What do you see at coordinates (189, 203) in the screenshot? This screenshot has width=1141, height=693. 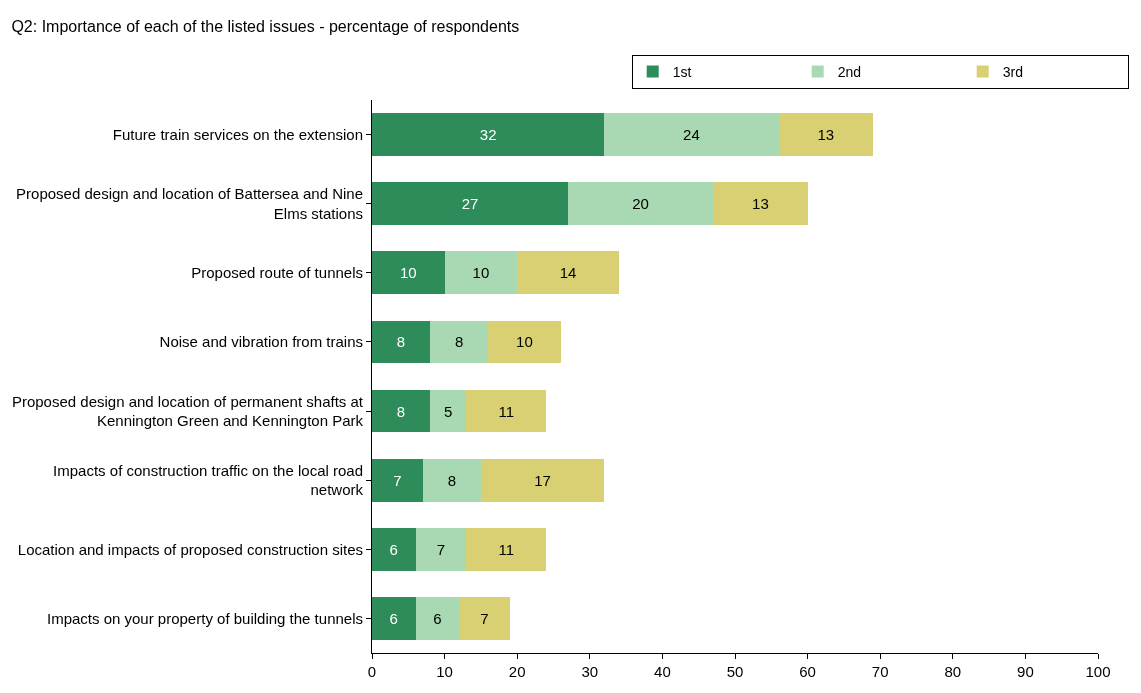 I see `y-tick-label: Proposed design and location of Battersea and Nine Elms stations` at bounding box center [189, 203].